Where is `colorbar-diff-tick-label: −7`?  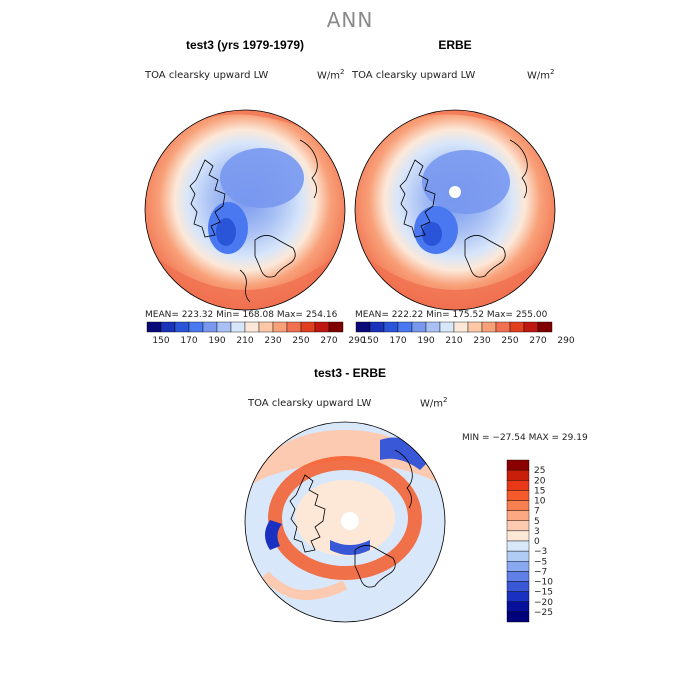
colorbar-diff-tick-label: −7 is located at coordinates (540, 572).